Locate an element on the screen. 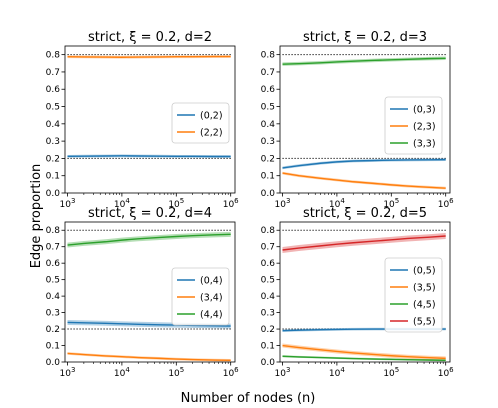  legend: (0,4) (3,4) (4,4) is located at coordinates (200, 296).